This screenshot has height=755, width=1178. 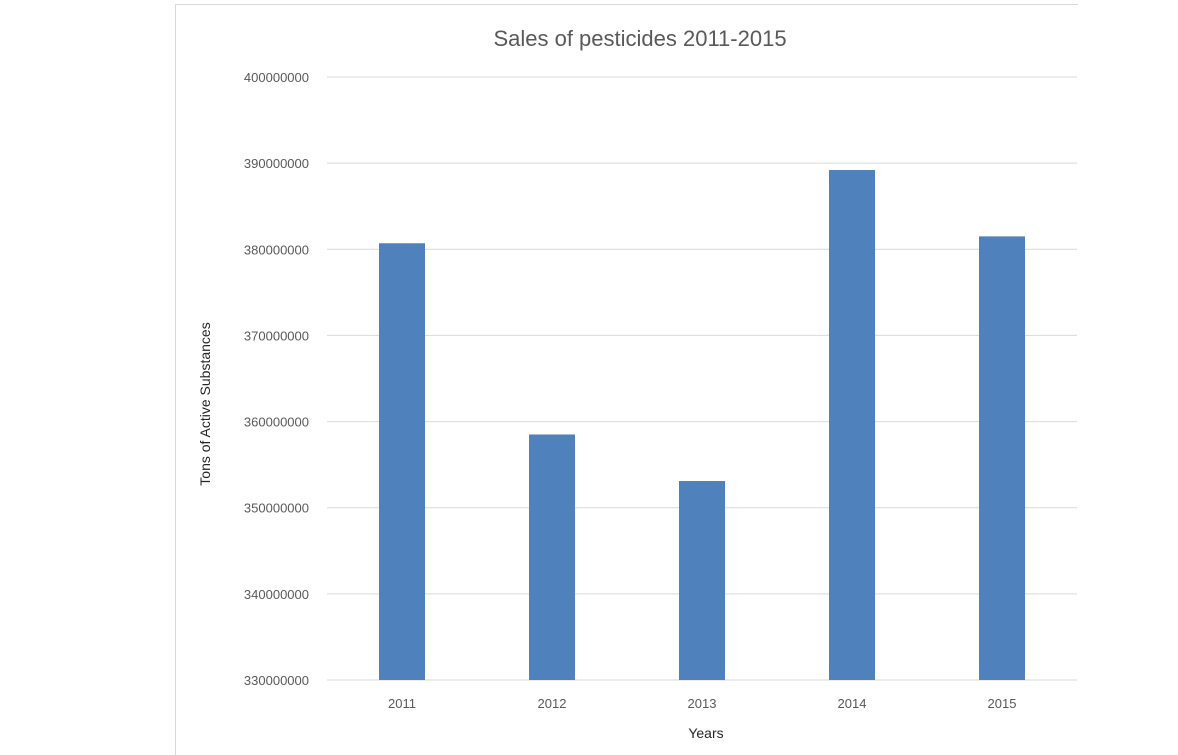 What do you see at coordinates (552, 703) in the screenshot?
I see `x-tick-label: 2012` at bounding box center [552, 703].